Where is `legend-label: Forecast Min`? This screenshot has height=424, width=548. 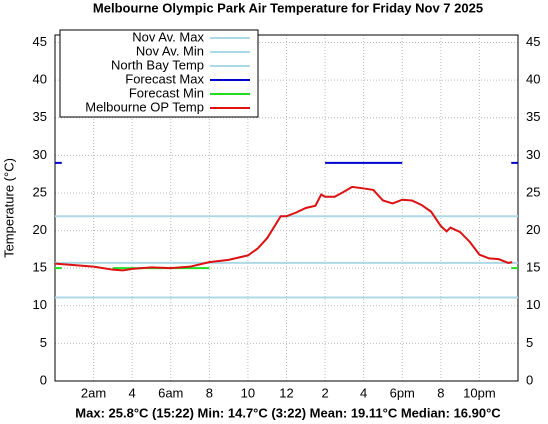 legend-label: Forecast Min is located at coordinates (166, 92).